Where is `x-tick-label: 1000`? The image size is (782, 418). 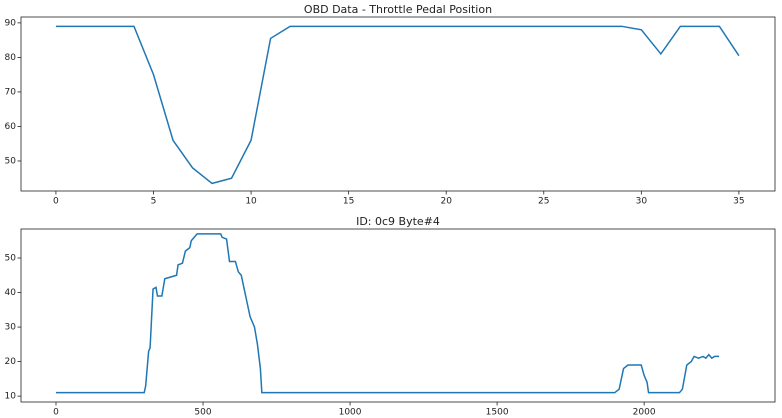
x-tick-label: 1000 is located at coordinates (350, 413).